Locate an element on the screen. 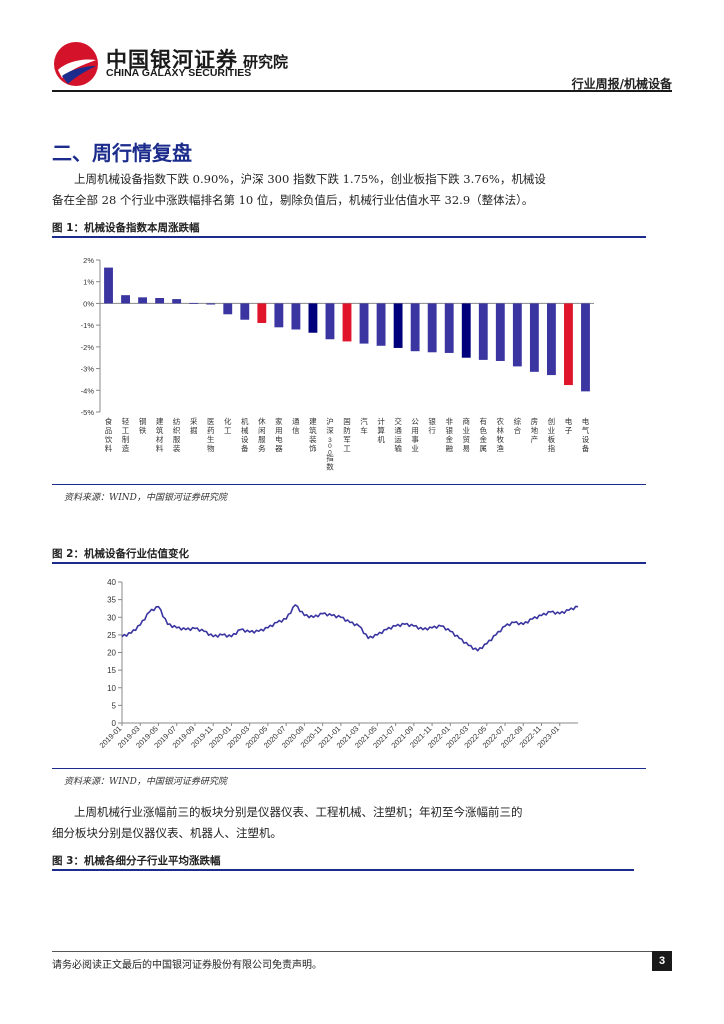  category-label: 制 is located at coordinates (126, 439).